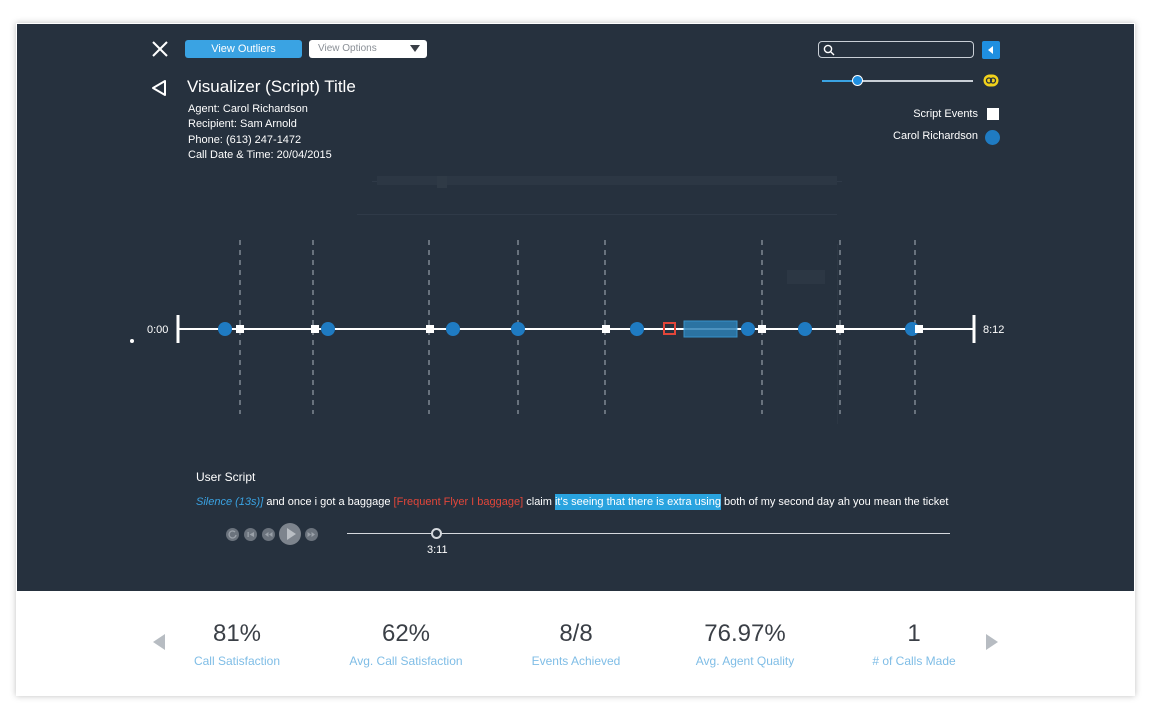 The width and height of the screenshot is (1153, 721). Describe the element at coordinates (442, 182) in the screenshot. I see `background-bar-marker` at that location.